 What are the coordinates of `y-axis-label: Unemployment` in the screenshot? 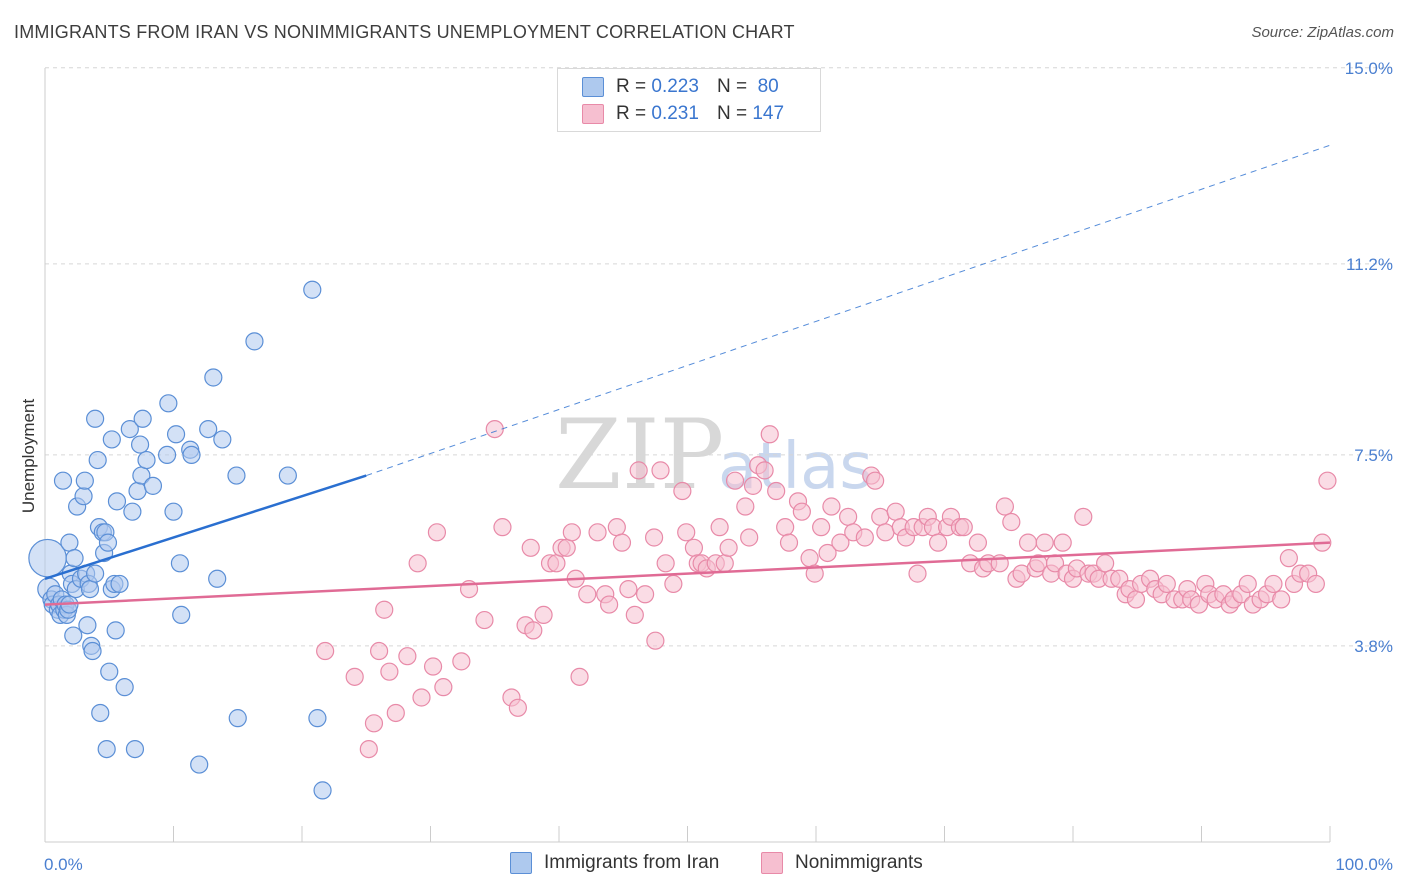 It's located at (28, 456).